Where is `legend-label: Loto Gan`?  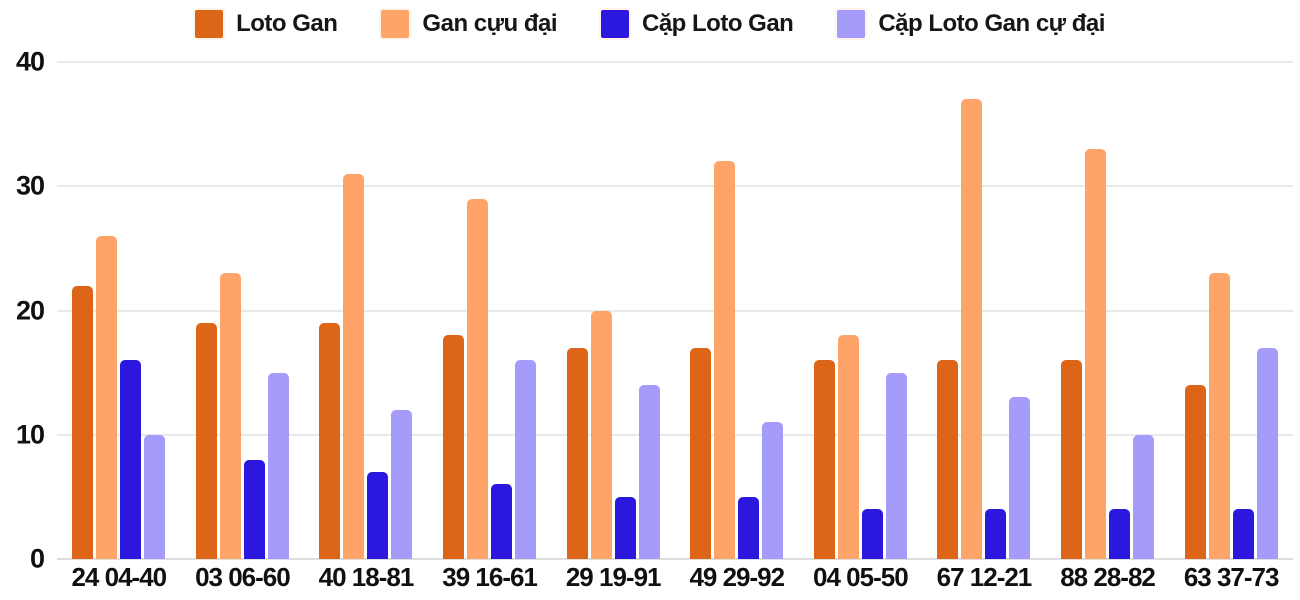
legend-label: Loto Gan is located at coordinates (287, 23).